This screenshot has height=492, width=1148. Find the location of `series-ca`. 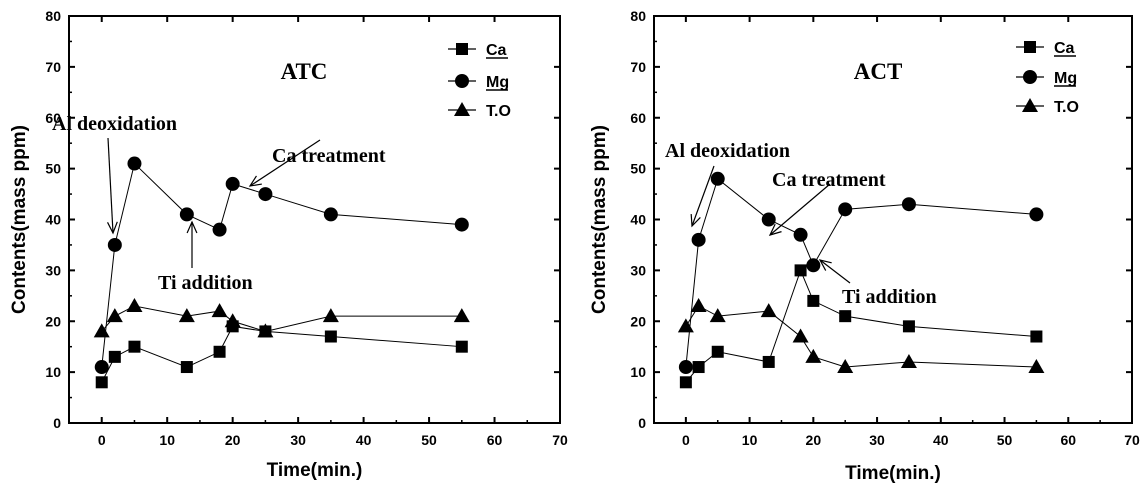

series-ca is located at coordinates (281, 354).